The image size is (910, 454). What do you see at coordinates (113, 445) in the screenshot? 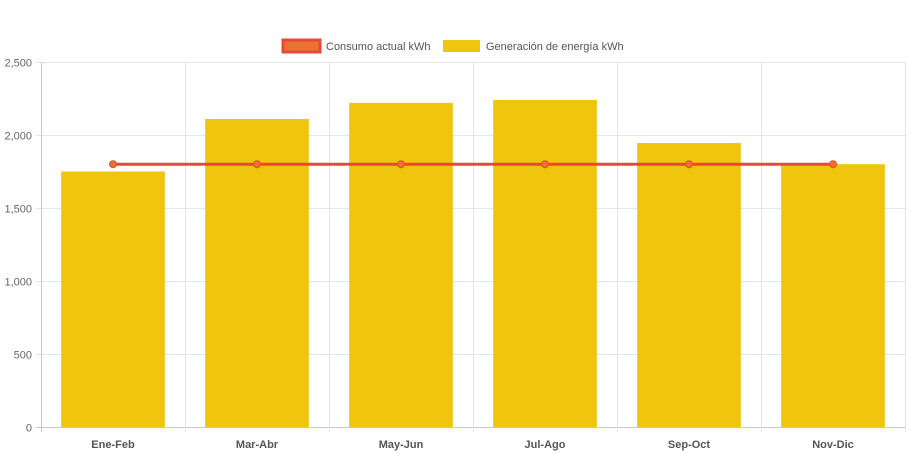
I see `x-tick-label: Ene-Feb` at bounding box center [113, 445].